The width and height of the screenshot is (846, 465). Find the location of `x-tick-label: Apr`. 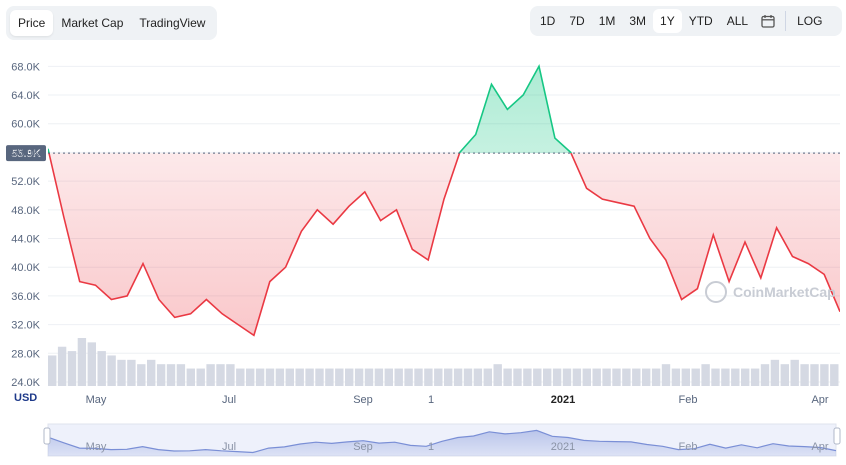

x-tick-label: Apr is located at coordinates (819, 400).